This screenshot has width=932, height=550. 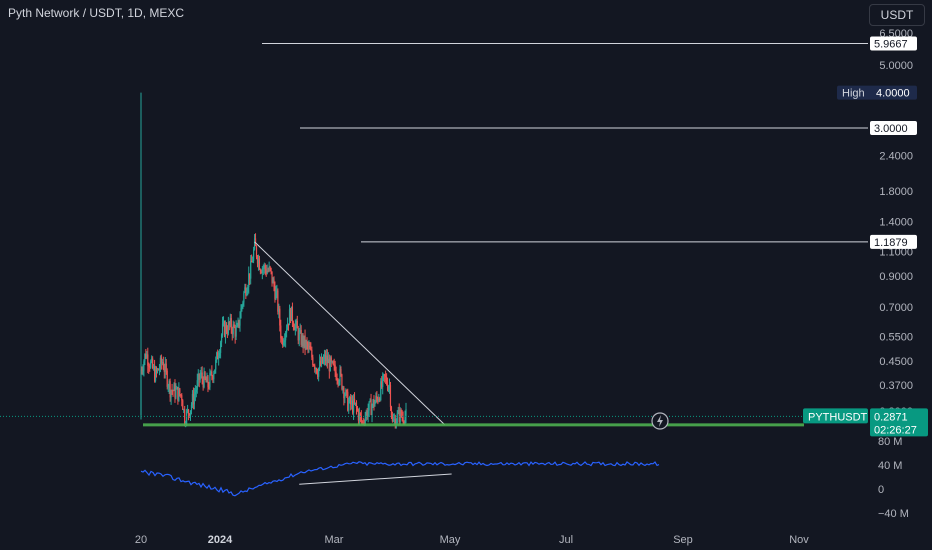 I want to click on price-tick-6: 0.9000, so click(x=896, y=277).